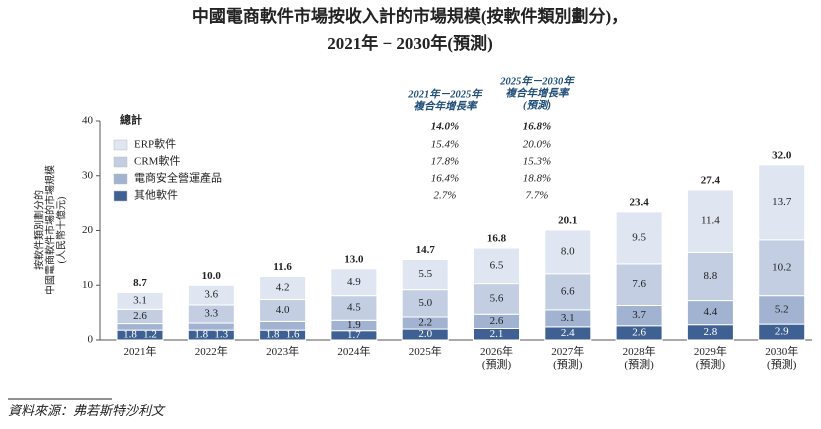 Image resolution: width=821 pixels, height=429 pixels. I want to click on data-label: 5.6, so click(497, 298).